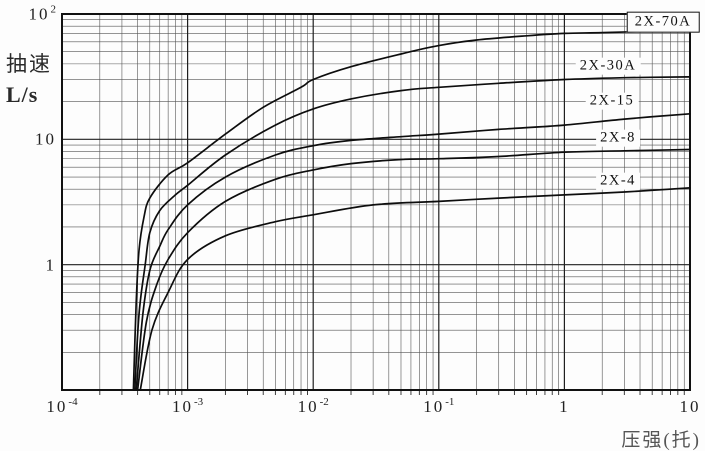 This screenshot has width=705, height=451. Describe the element at coordinates (45, 139) in the screenshot. I see `y-tick-label: 10` at that location.